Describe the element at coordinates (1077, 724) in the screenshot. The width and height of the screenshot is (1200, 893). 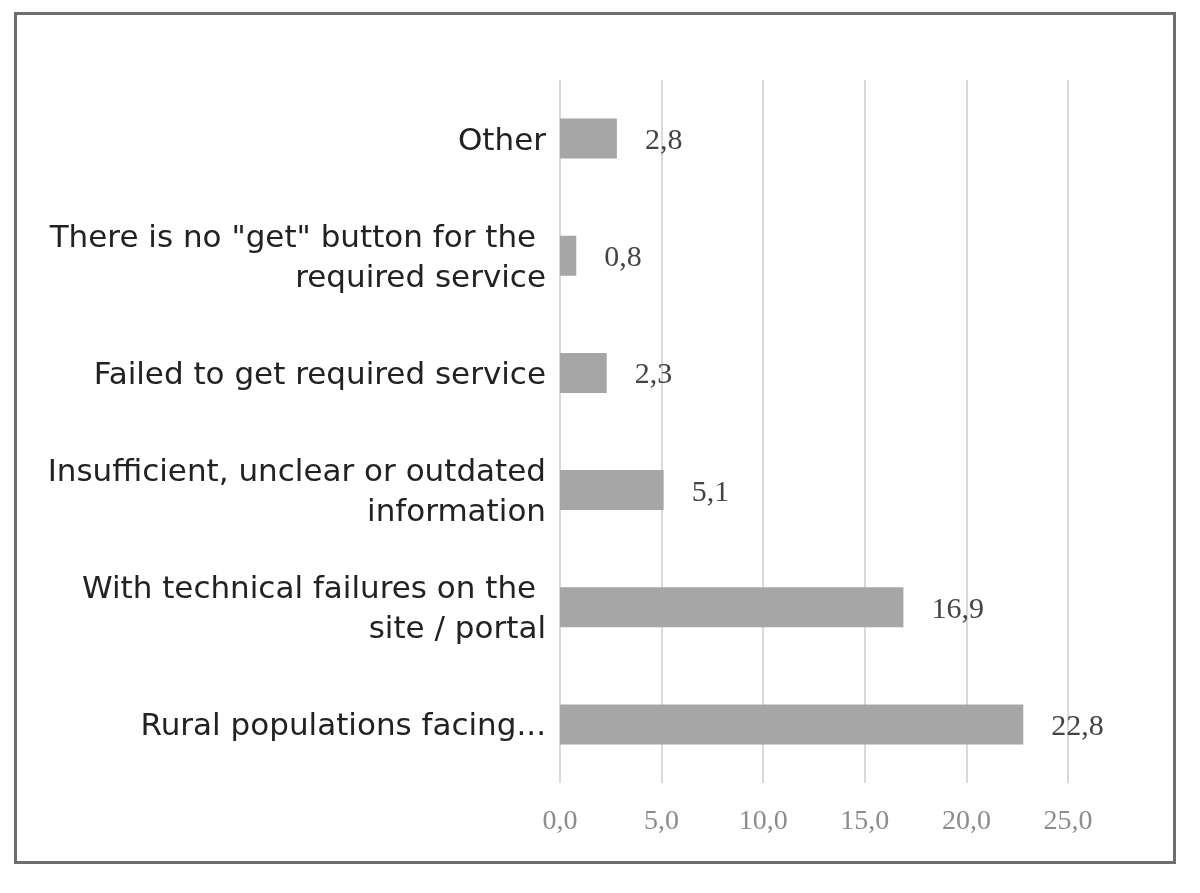
I see `data-label: 22,8` at that location.